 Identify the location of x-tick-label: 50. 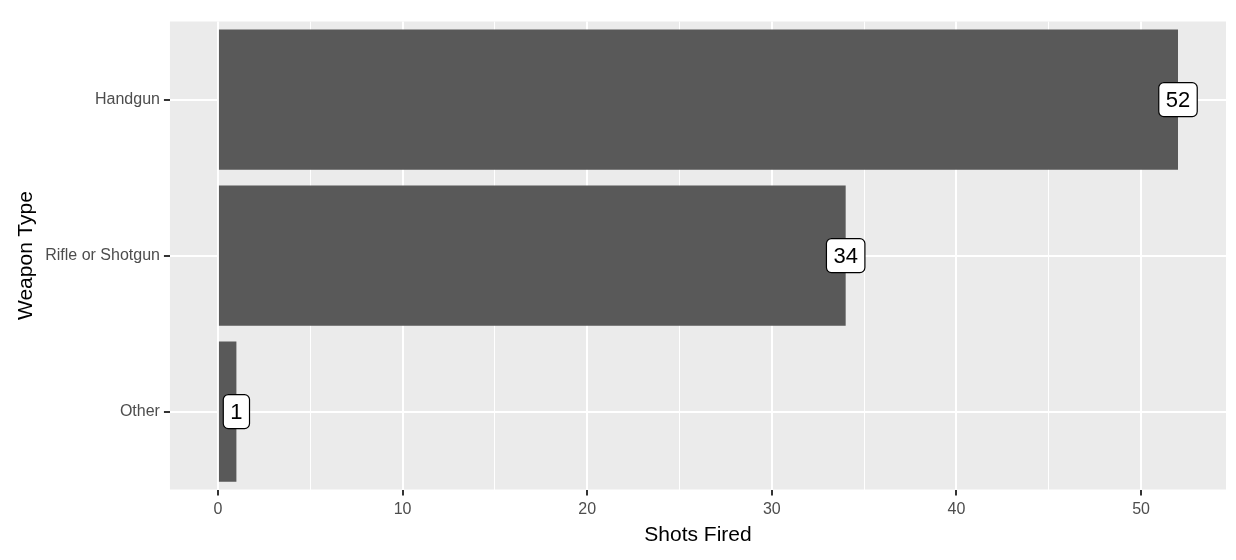
(1141, 508).